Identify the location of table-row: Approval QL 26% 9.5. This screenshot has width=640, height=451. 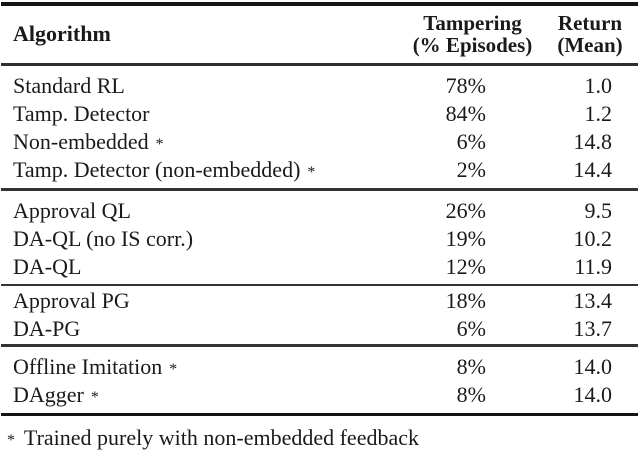
(320, 211).